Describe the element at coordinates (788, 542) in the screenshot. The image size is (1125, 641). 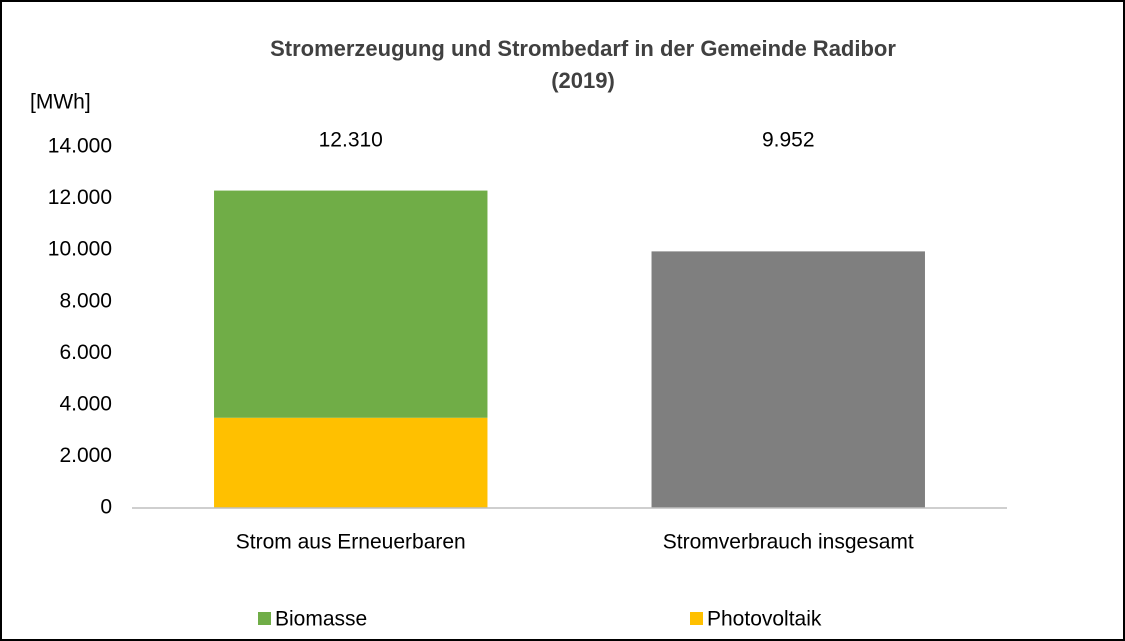
I see `x-tick-label: Stromverbrauch insgesamt` at that location.